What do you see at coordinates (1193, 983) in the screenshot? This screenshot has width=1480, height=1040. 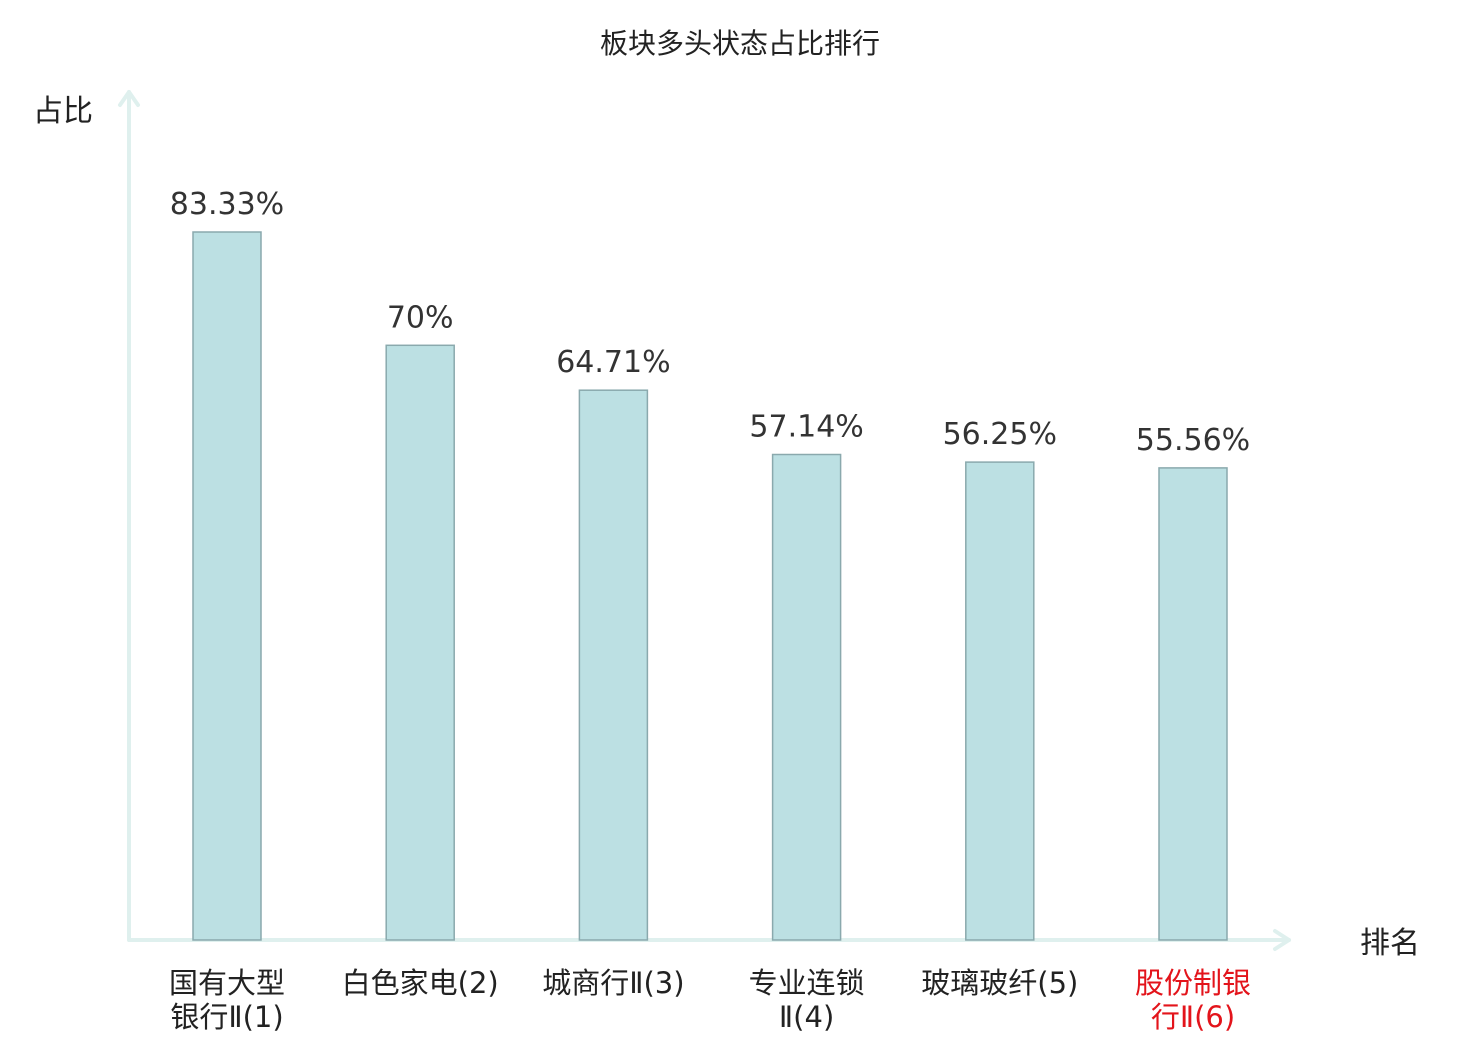 I see `category-label-6-line-1: 股份制银` at bounding box center [1193, 983].